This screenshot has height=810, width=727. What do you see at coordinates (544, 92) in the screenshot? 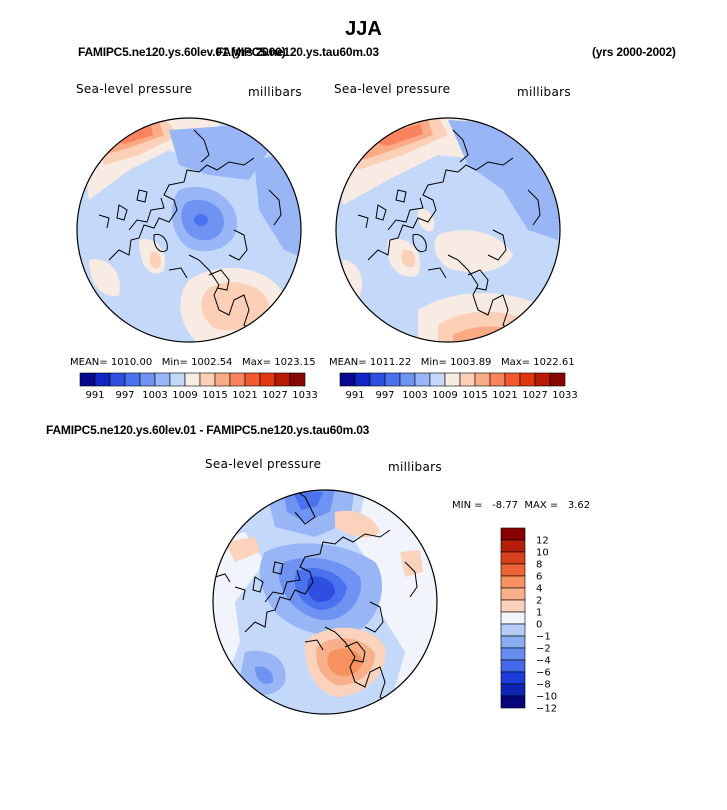
I see `panel2-units-label: millibars` at bounding box center [544, 92].